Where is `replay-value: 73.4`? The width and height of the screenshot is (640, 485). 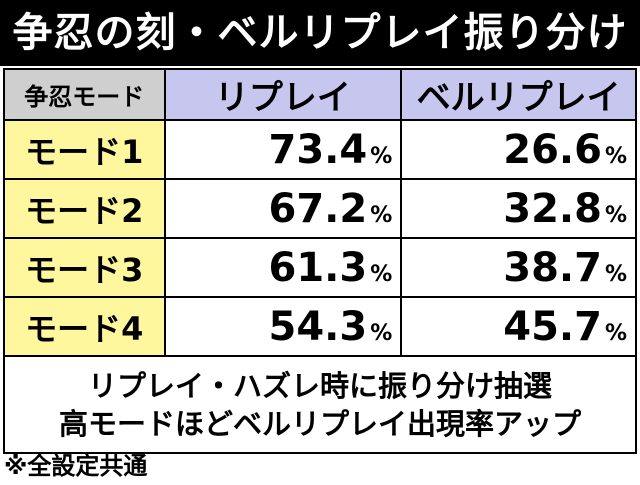 replay-value: 73.4 is located at coordinates (318, 149).